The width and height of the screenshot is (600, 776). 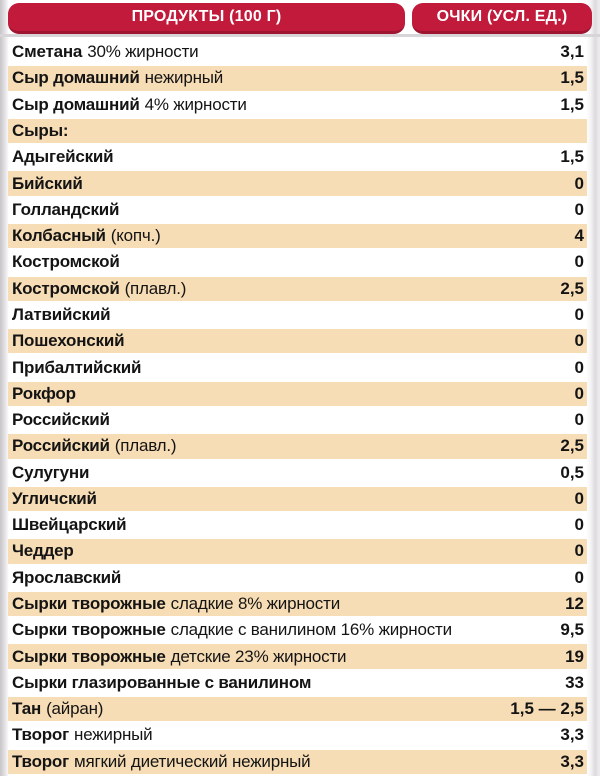 What do you see at coordinates (51, 472) in the screenshot?
I see `product-name: Сулугуни` at bounding box center [51, 472].